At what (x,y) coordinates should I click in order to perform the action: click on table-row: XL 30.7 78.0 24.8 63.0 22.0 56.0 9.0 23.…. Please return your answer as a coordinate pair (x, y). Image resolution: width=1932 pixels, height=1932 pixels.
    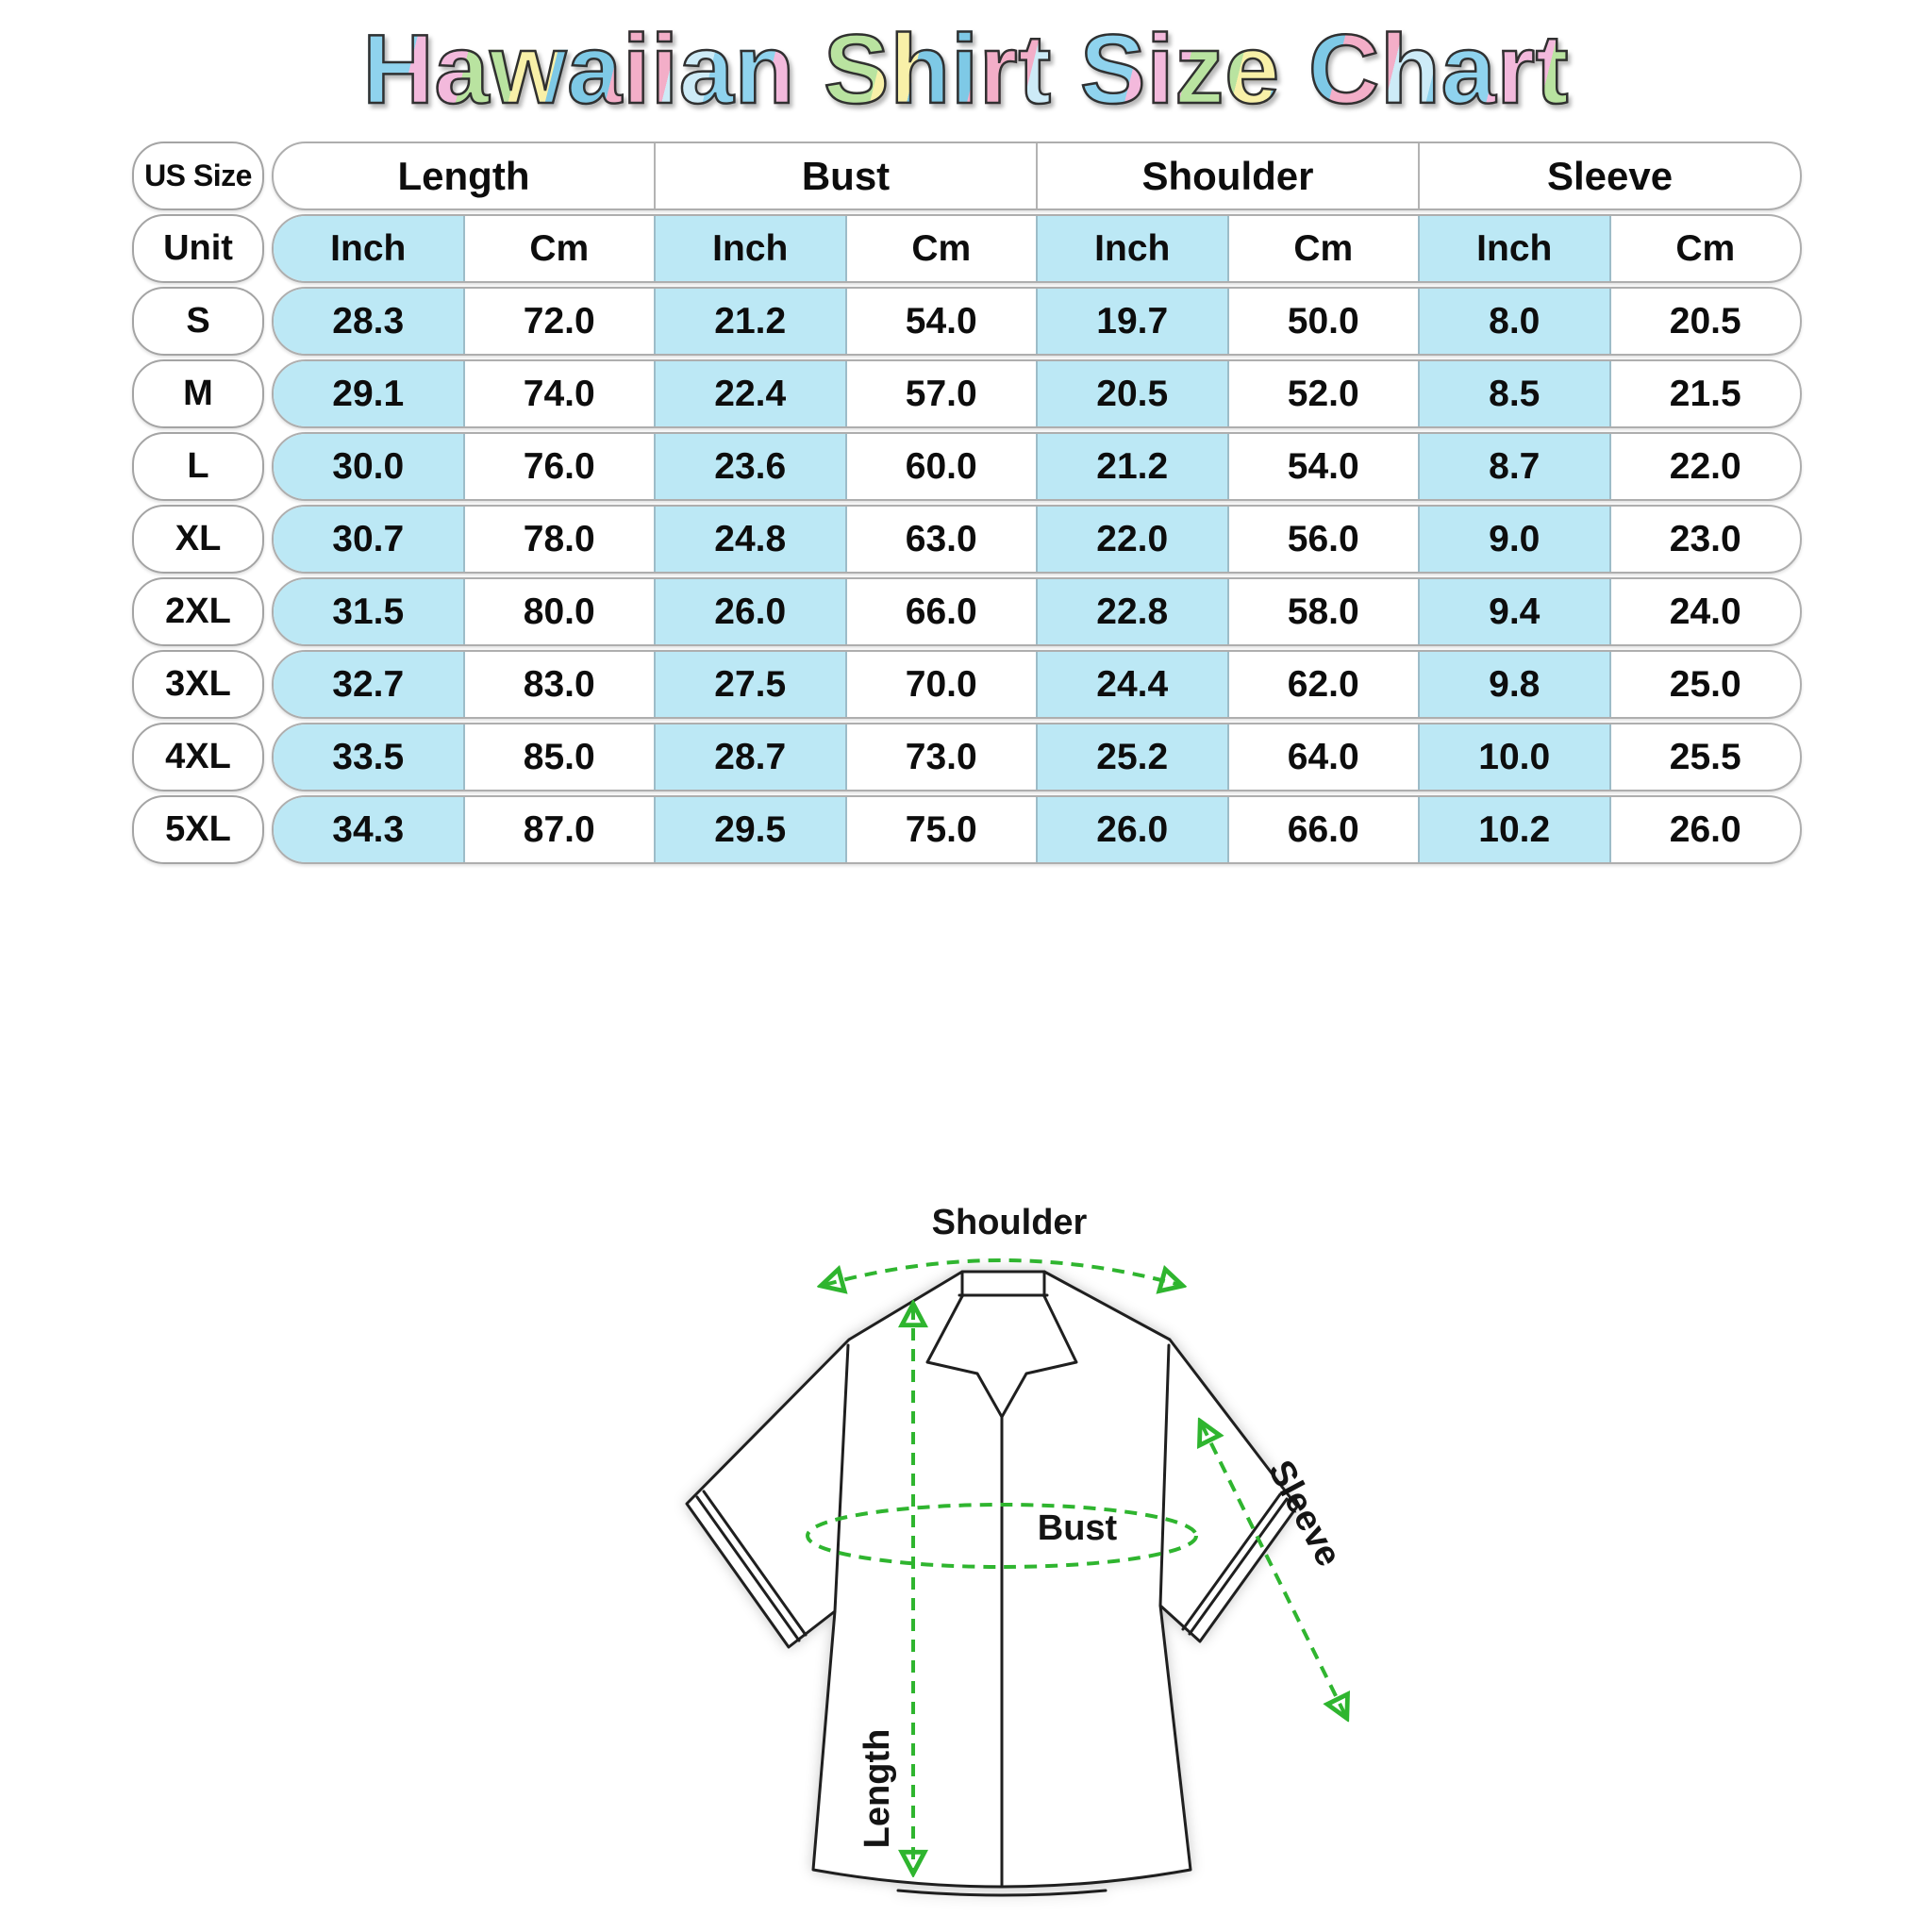
    Looking at the image, I should click on (967, 539).